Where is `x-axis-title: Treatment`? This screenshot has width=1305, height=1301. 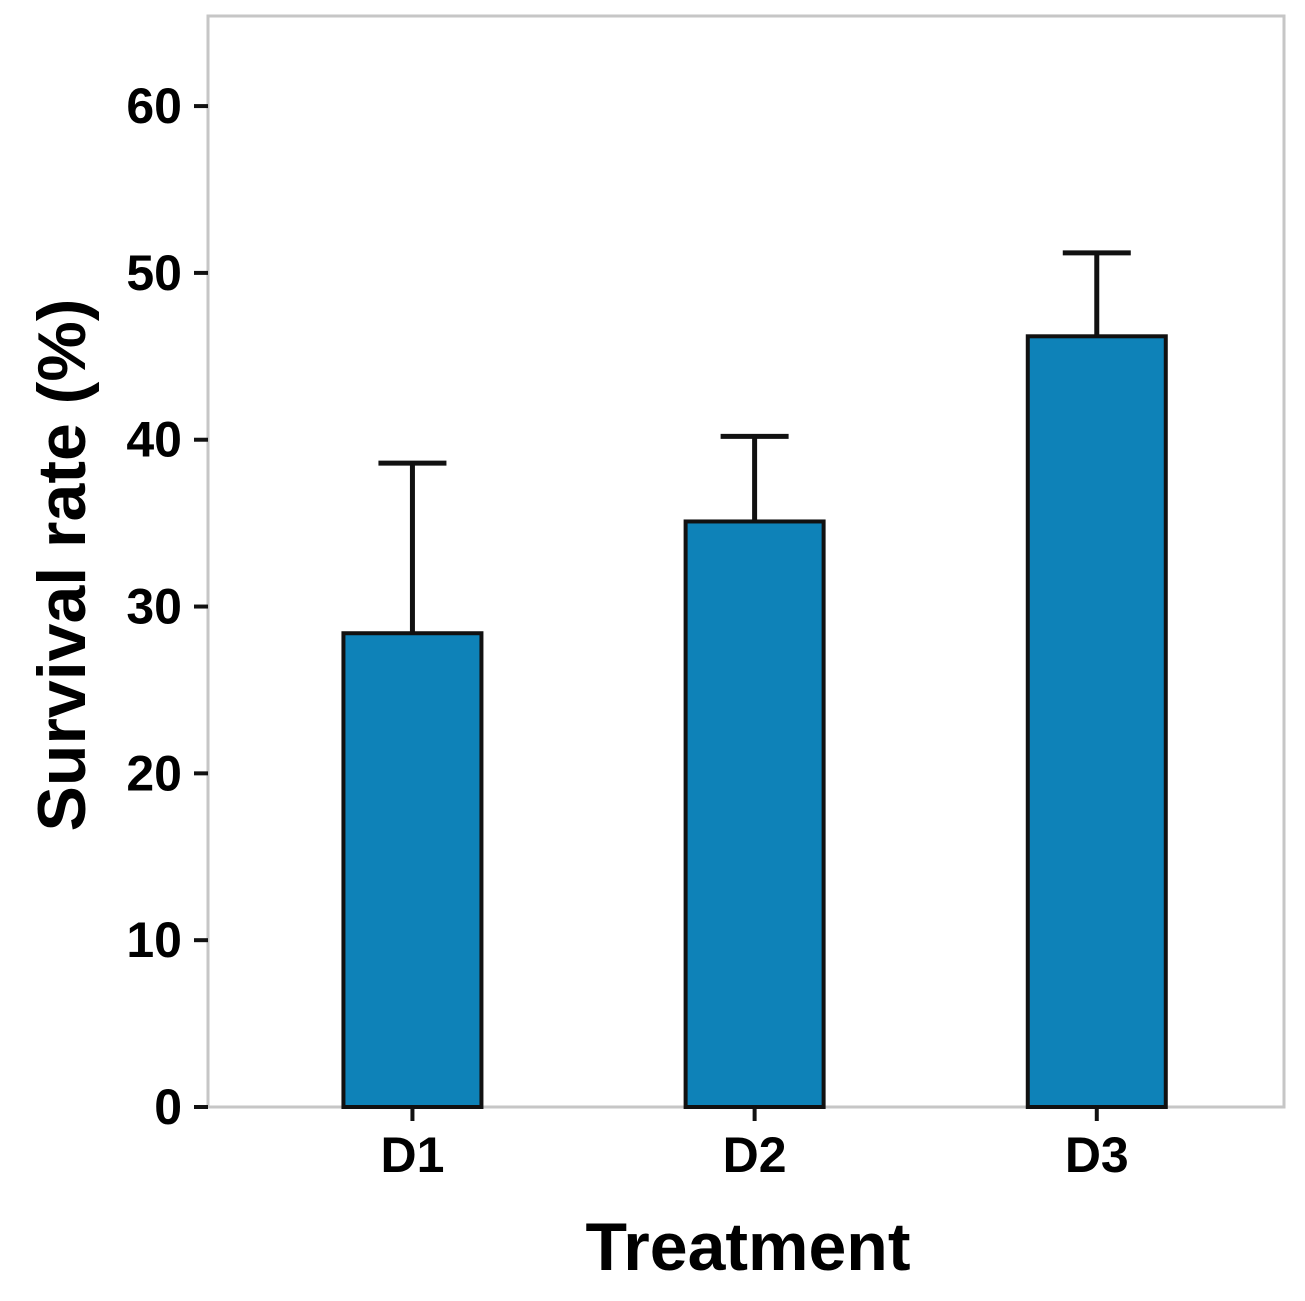 x-axis-title: Treatment is located at coordinates (748, 1247).